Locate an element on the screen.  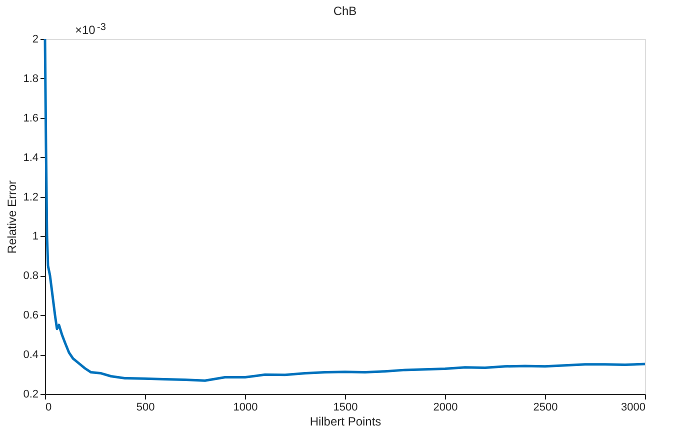
x-tick-label: 2500 is located at coordinates (545, 408).